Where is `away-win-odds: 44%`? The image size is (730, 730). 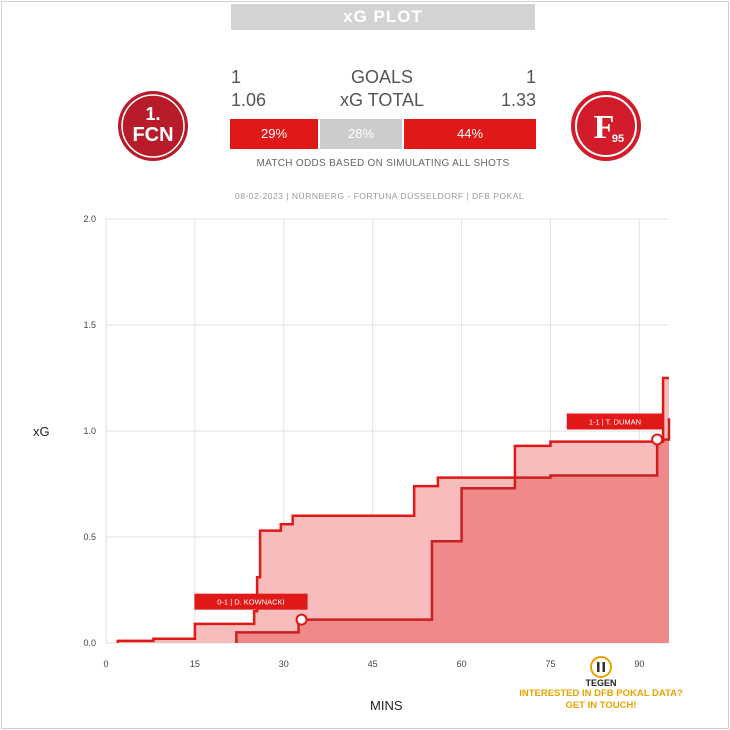 away-win-odds: 44% is located at coordinates (470, 134).